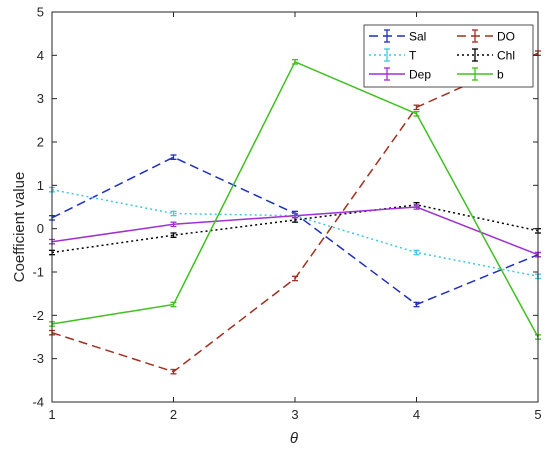 This screenshot has width=550, height=450. What do you see at coordinates (19, 227) in the screenshot?
I see `y-axis-label: Coefficient value` at bounding box center [19, 227].